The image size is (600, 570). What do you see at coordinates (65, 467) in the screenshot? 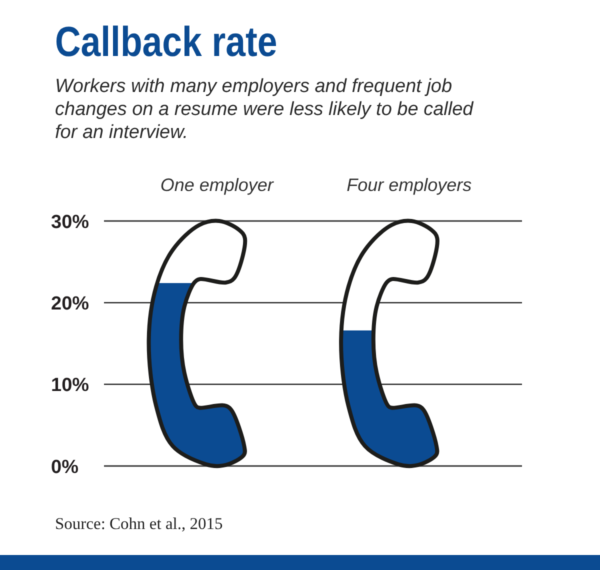
I see `y-tick-label: 0%` at bounding box center [65, 467].